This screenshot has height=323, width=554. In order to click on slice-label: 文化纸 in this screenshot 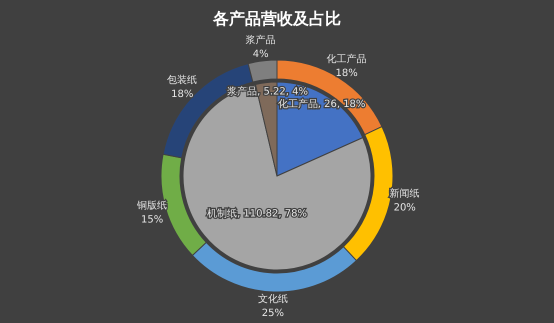, I will do `click(273, 298)`.